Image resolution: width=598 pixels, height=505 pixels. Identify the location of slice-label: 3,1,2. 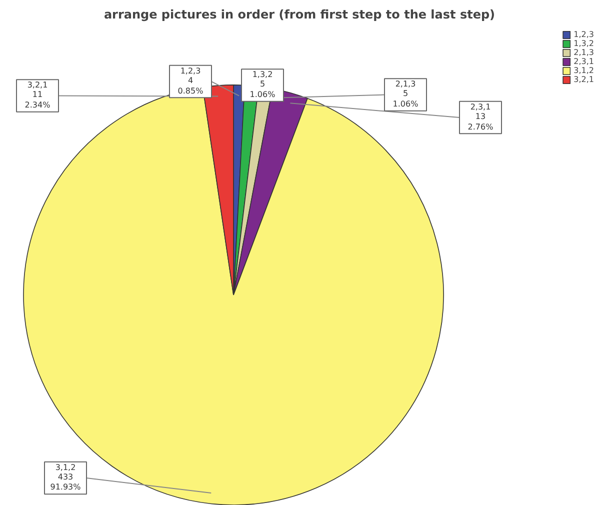
(65, 467).